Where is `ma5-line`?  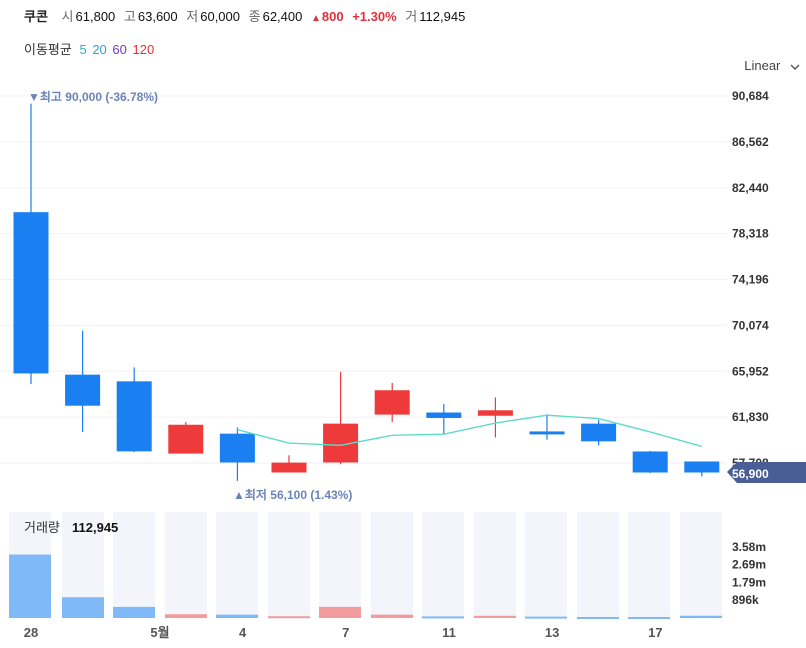
ma5-line is located at coordinates (469, 431).